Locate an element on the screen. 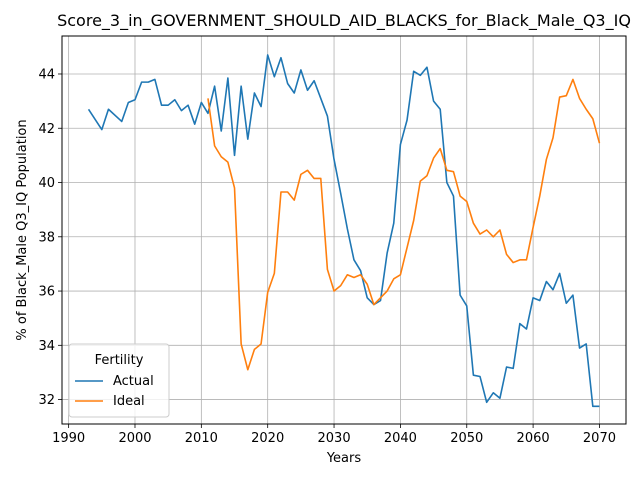 This screenshot has width=640, height=480. x-tick-label: 2000 is located at coordinates (134, 438).